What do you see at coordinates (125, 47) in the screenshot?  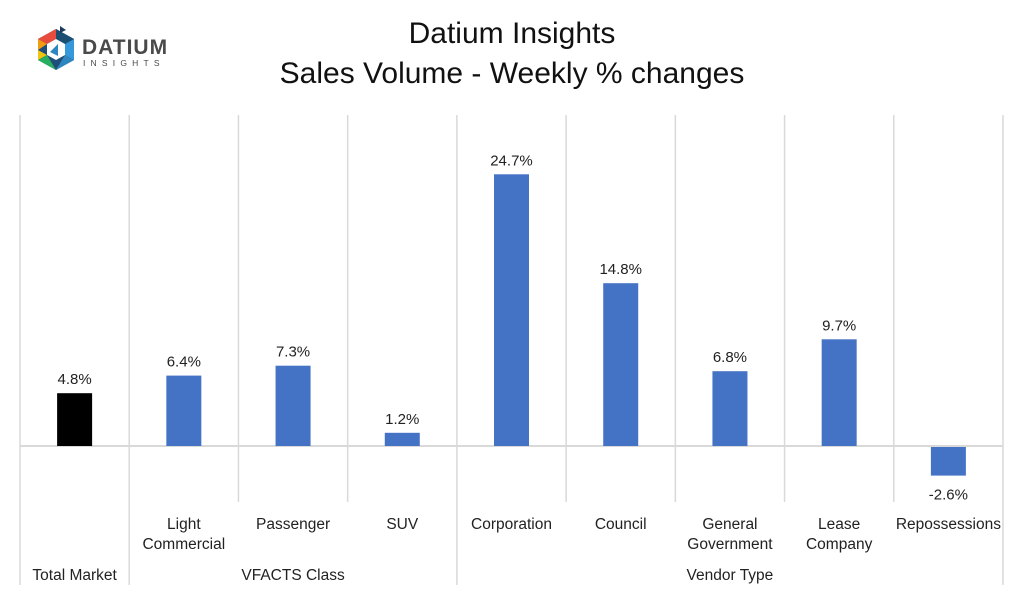 I see `logo-text: DATIUM` at bounding box center [125, 47].